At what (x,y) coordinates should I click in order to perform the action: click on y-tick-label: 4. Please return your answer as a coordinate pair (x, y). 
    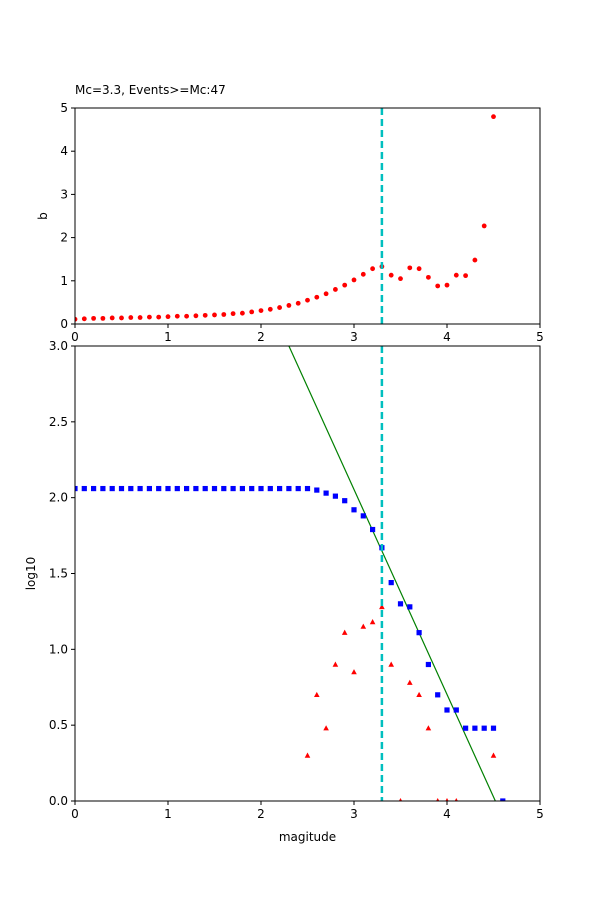
    Looking at the image, I should click on (64, 151).